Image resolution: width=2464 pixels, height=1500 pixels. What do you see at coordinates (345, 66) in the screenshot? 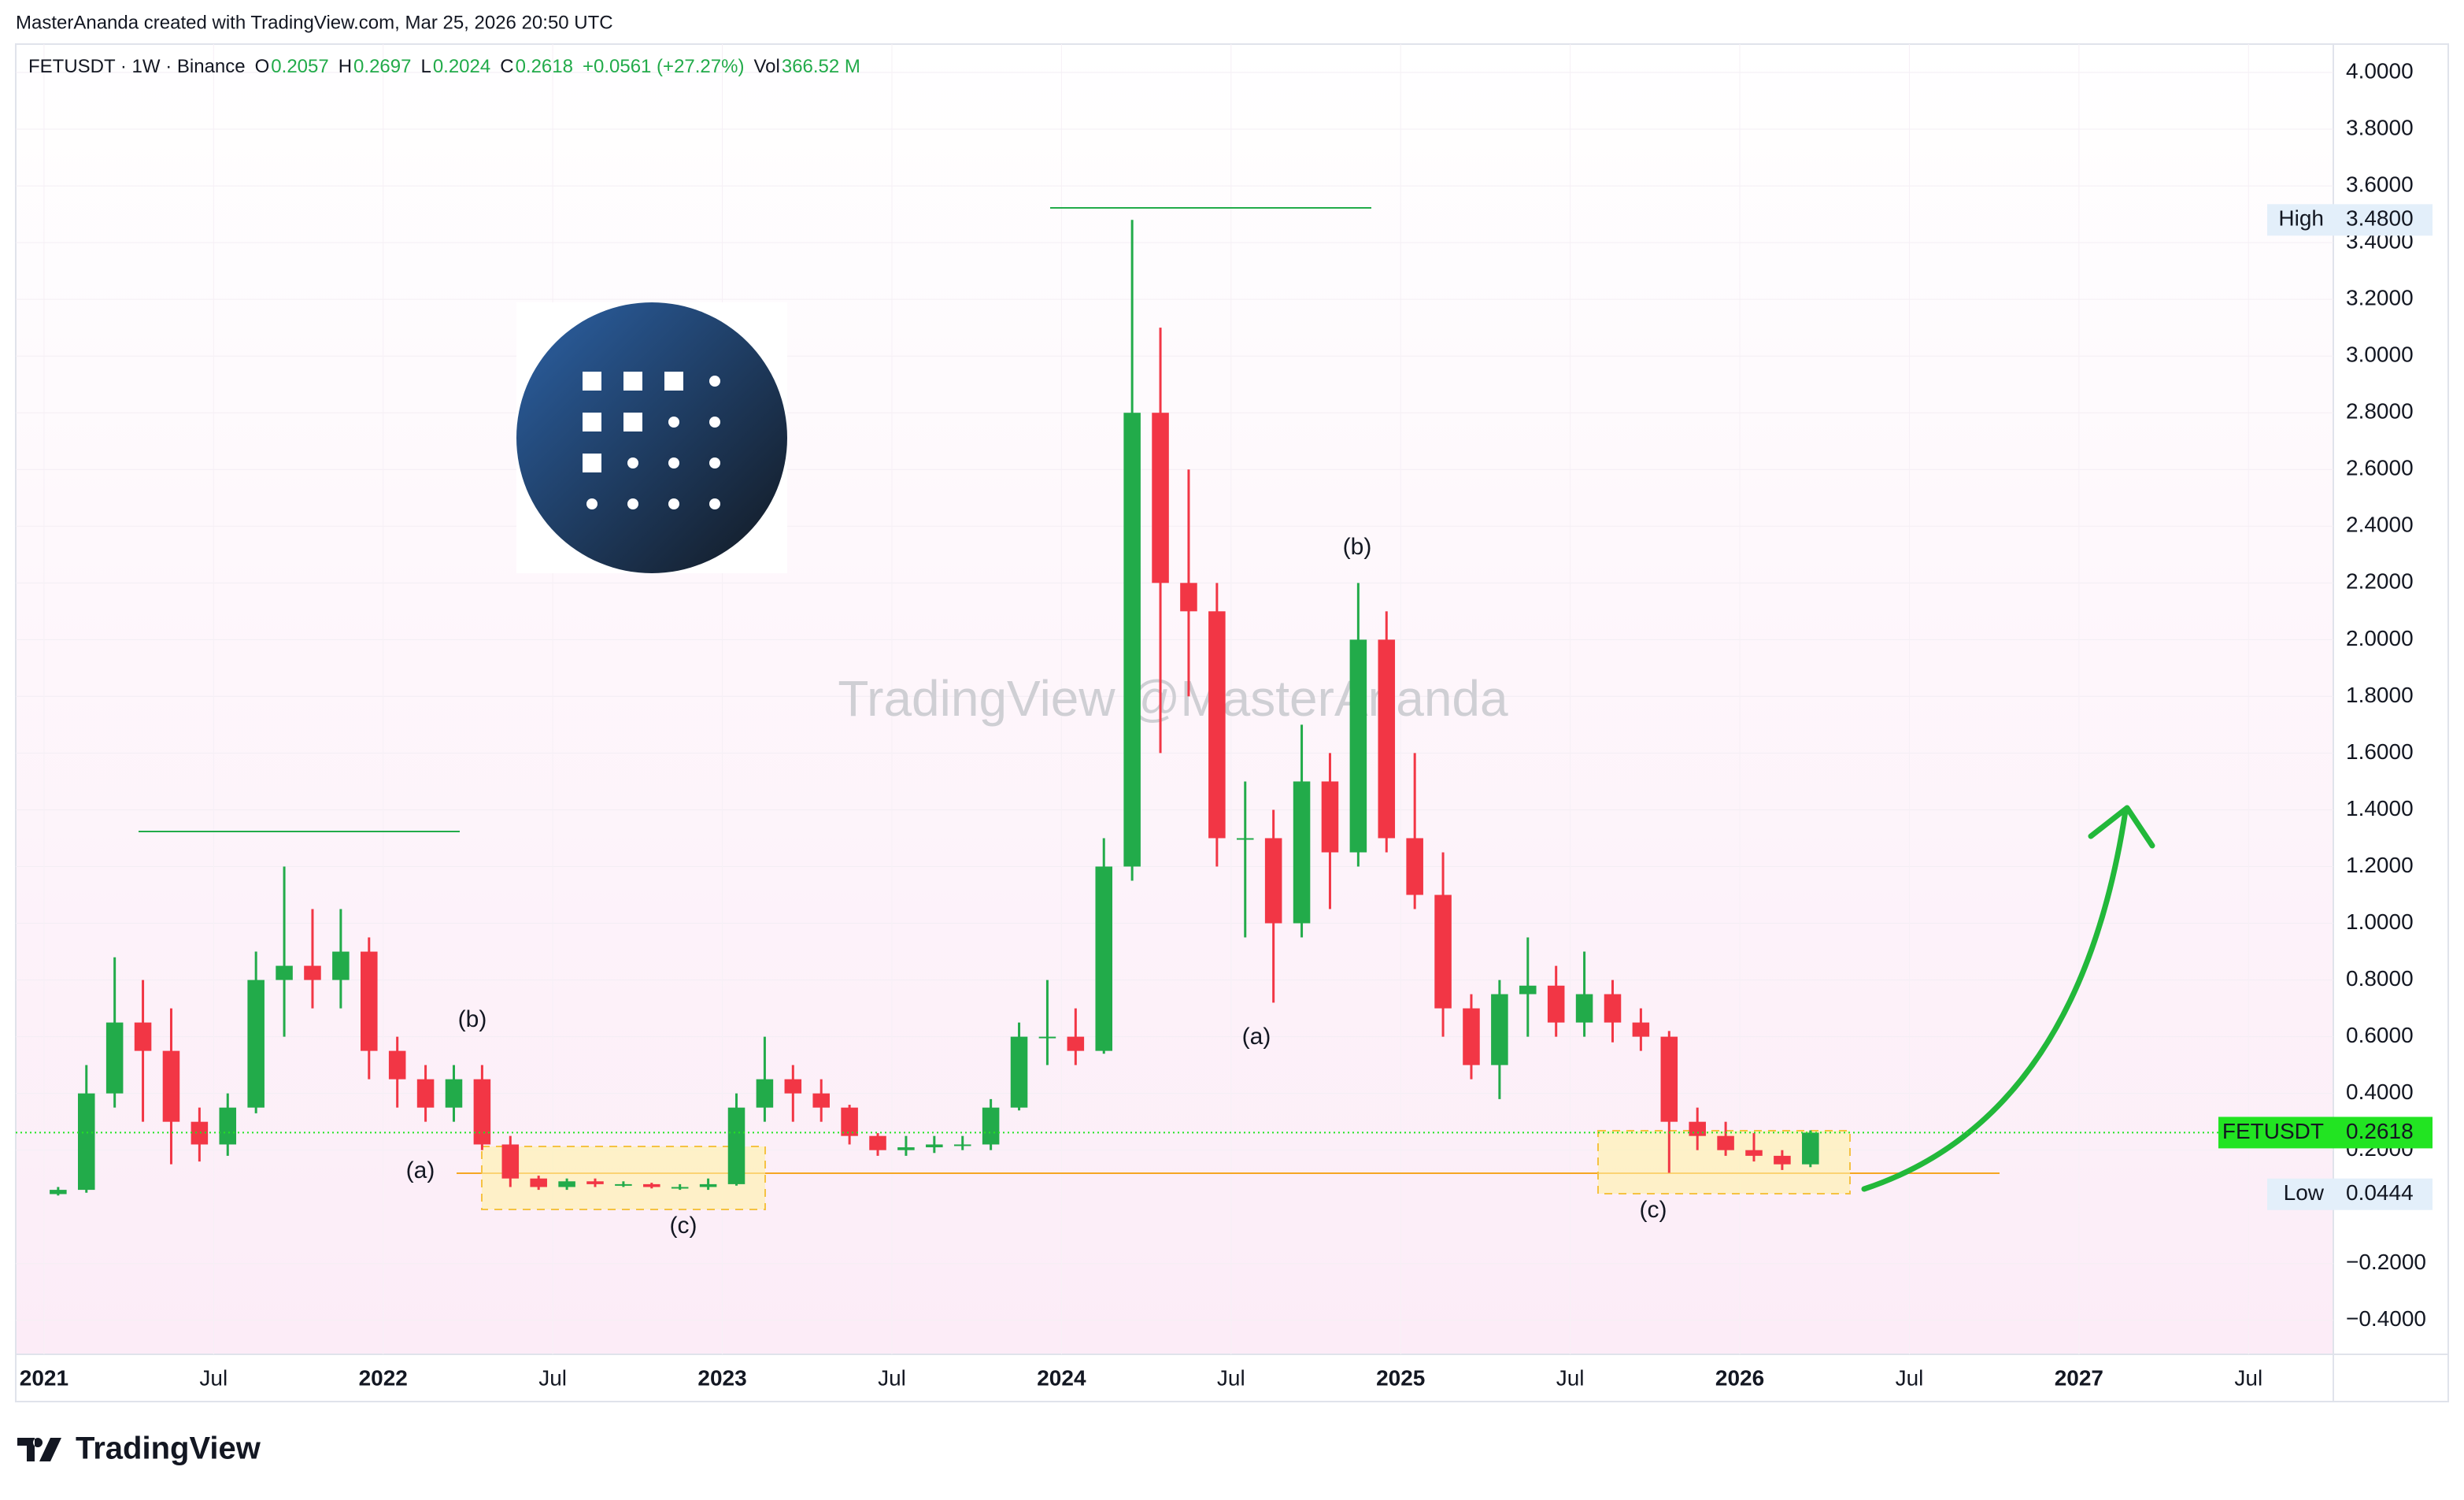
I see `legend-key: H` at bounding box center [345, 66].